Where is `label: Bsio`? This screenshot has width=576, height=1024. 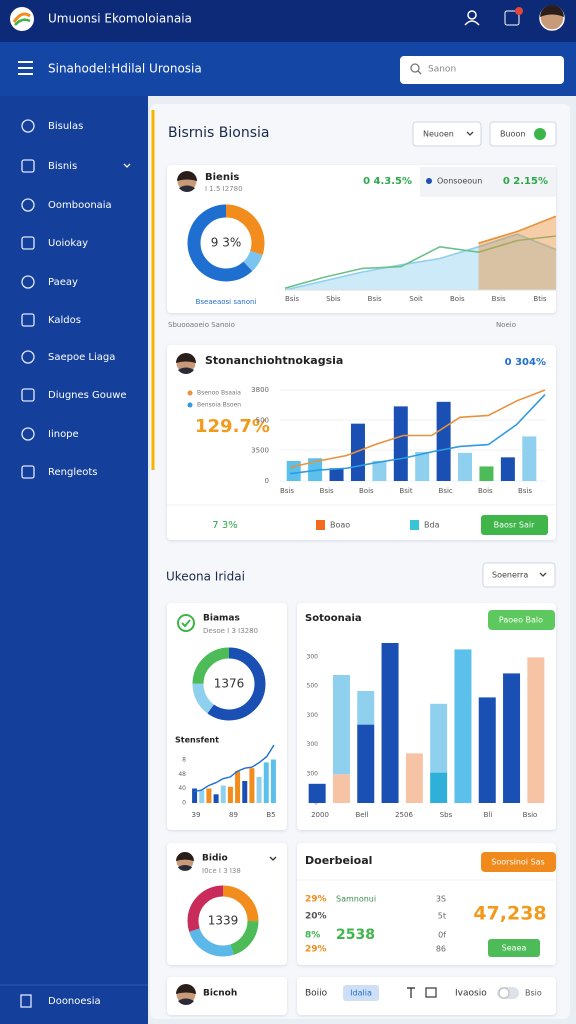
label: Bsio is located at coordinates (533, 993).